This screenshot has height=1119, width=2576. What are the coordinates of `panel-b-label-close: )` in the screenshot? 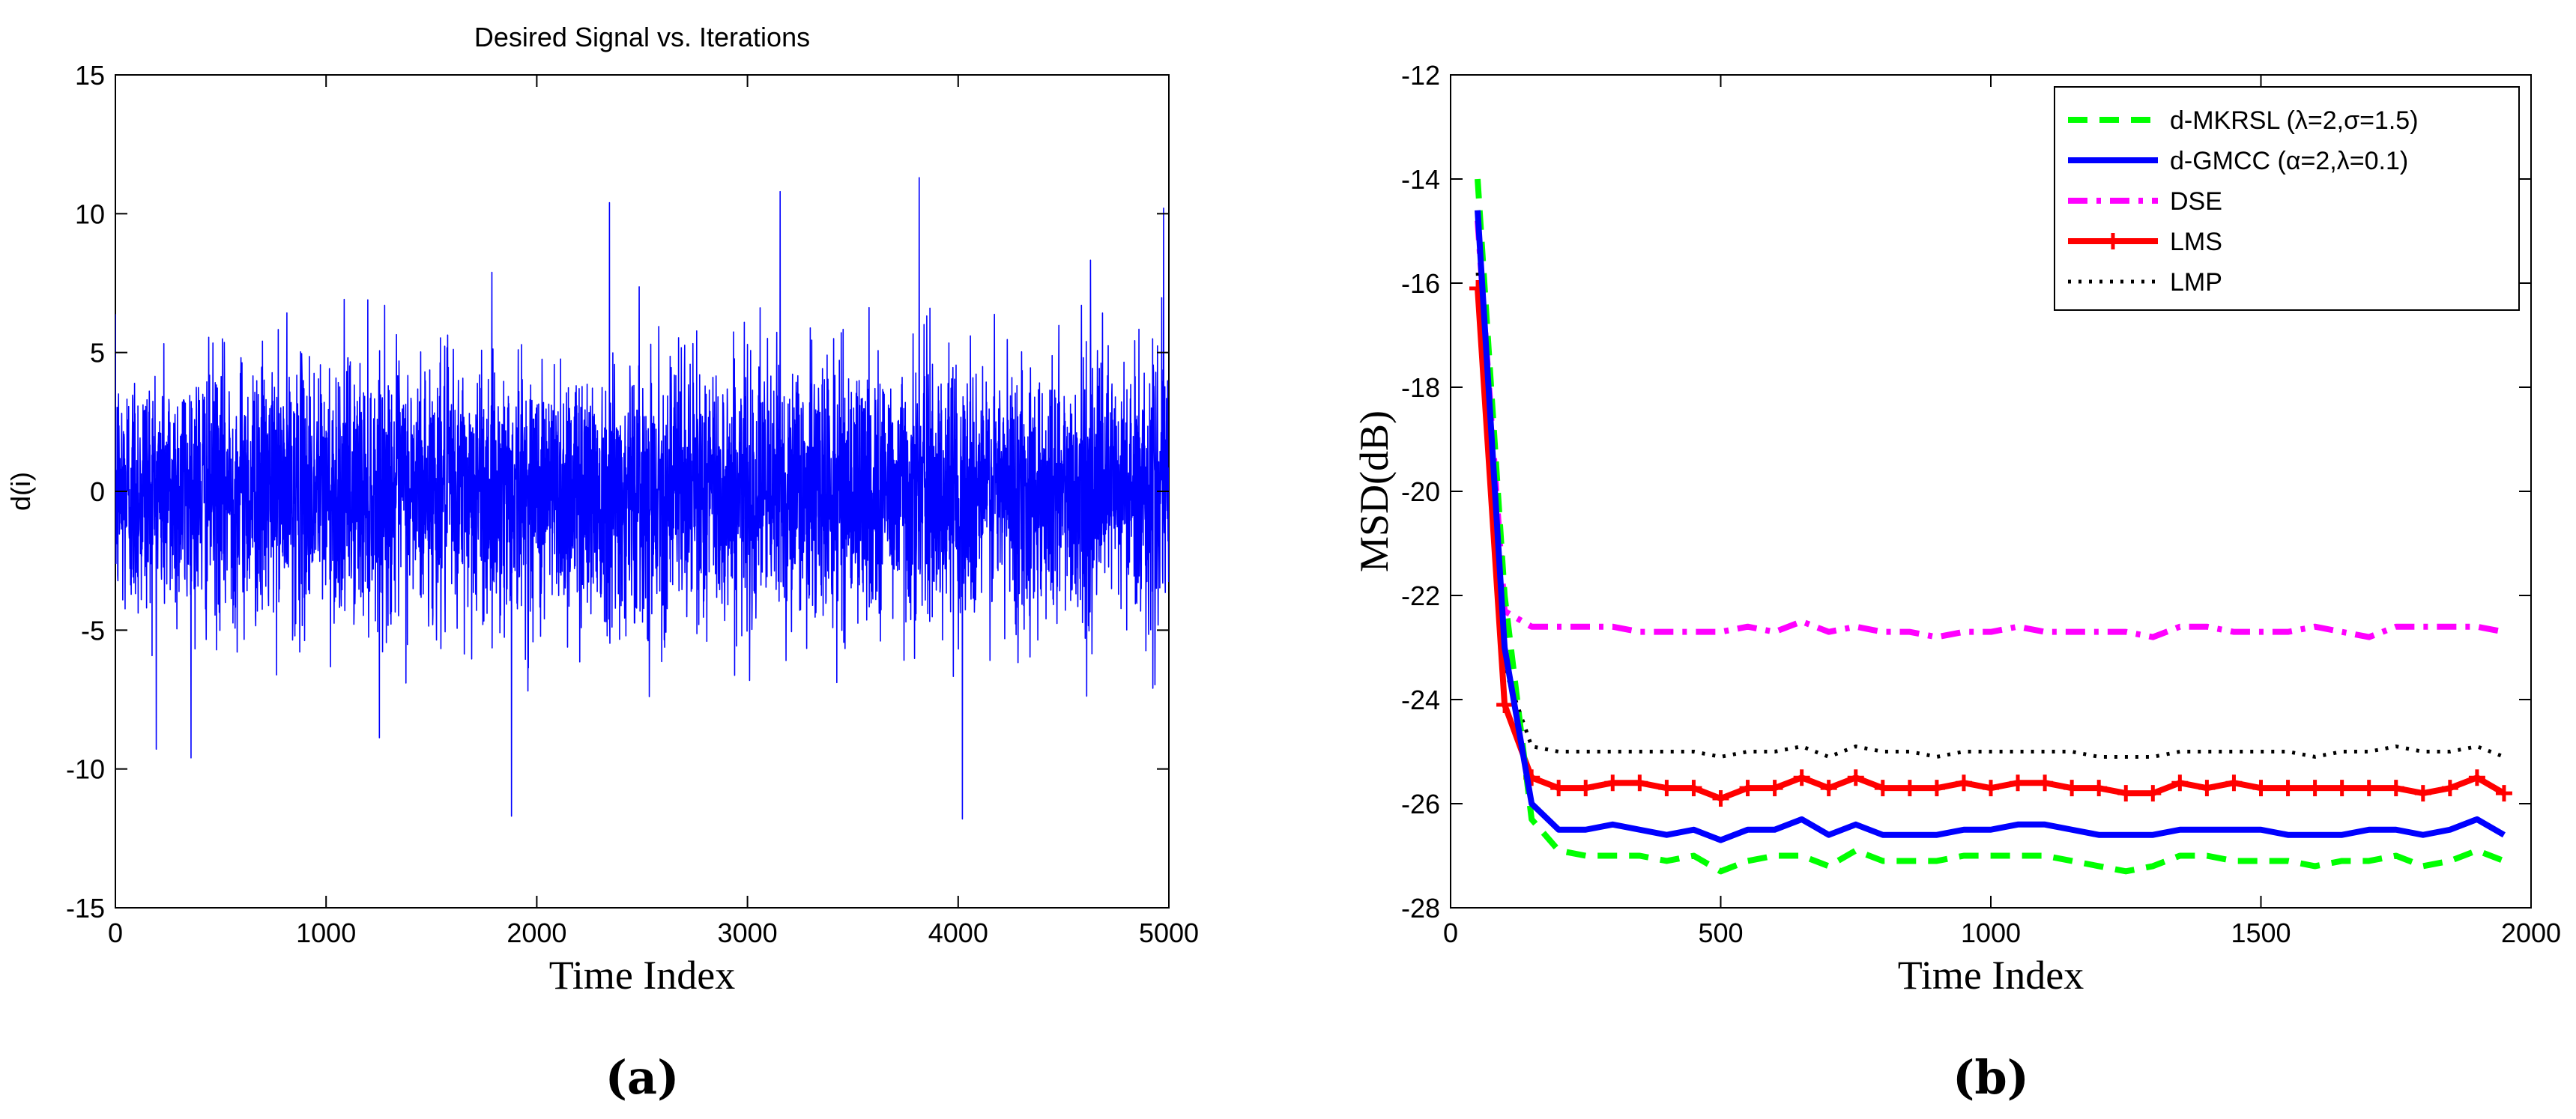 It's located at (2018, 1077).